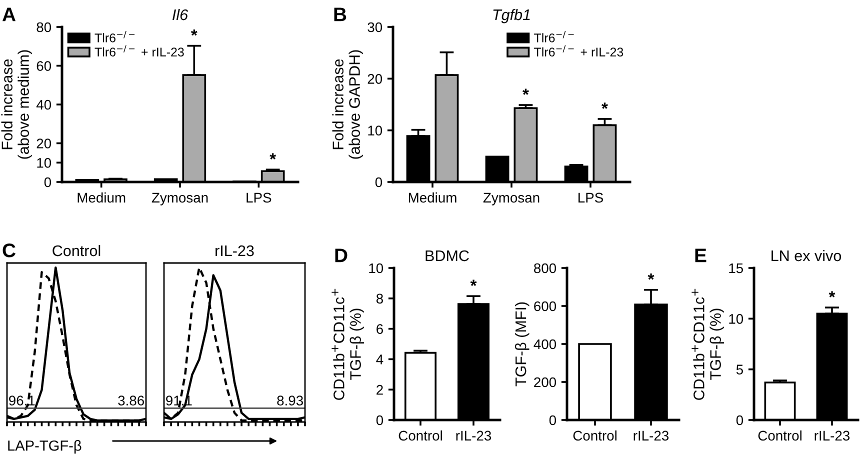 This screenshot has width=866, height=458. I want to click on text: D, so click(341, 255).